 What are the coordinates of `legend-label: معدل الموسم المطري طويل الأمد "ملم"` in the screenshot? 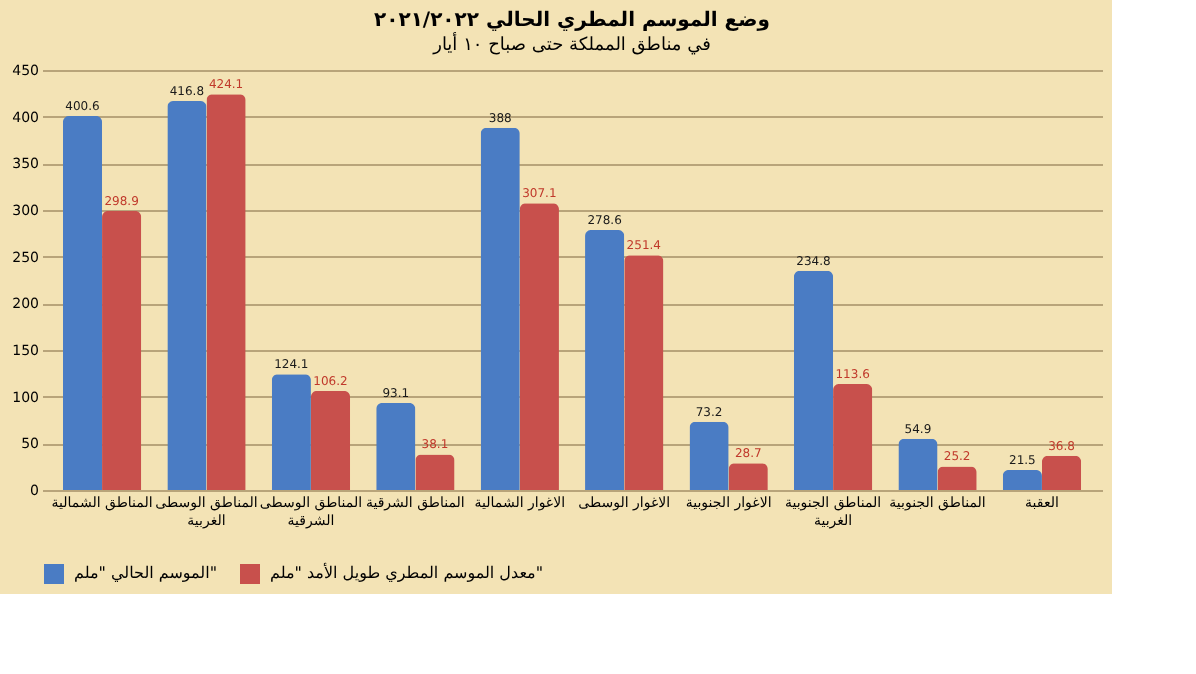 It's located at (407, 572).